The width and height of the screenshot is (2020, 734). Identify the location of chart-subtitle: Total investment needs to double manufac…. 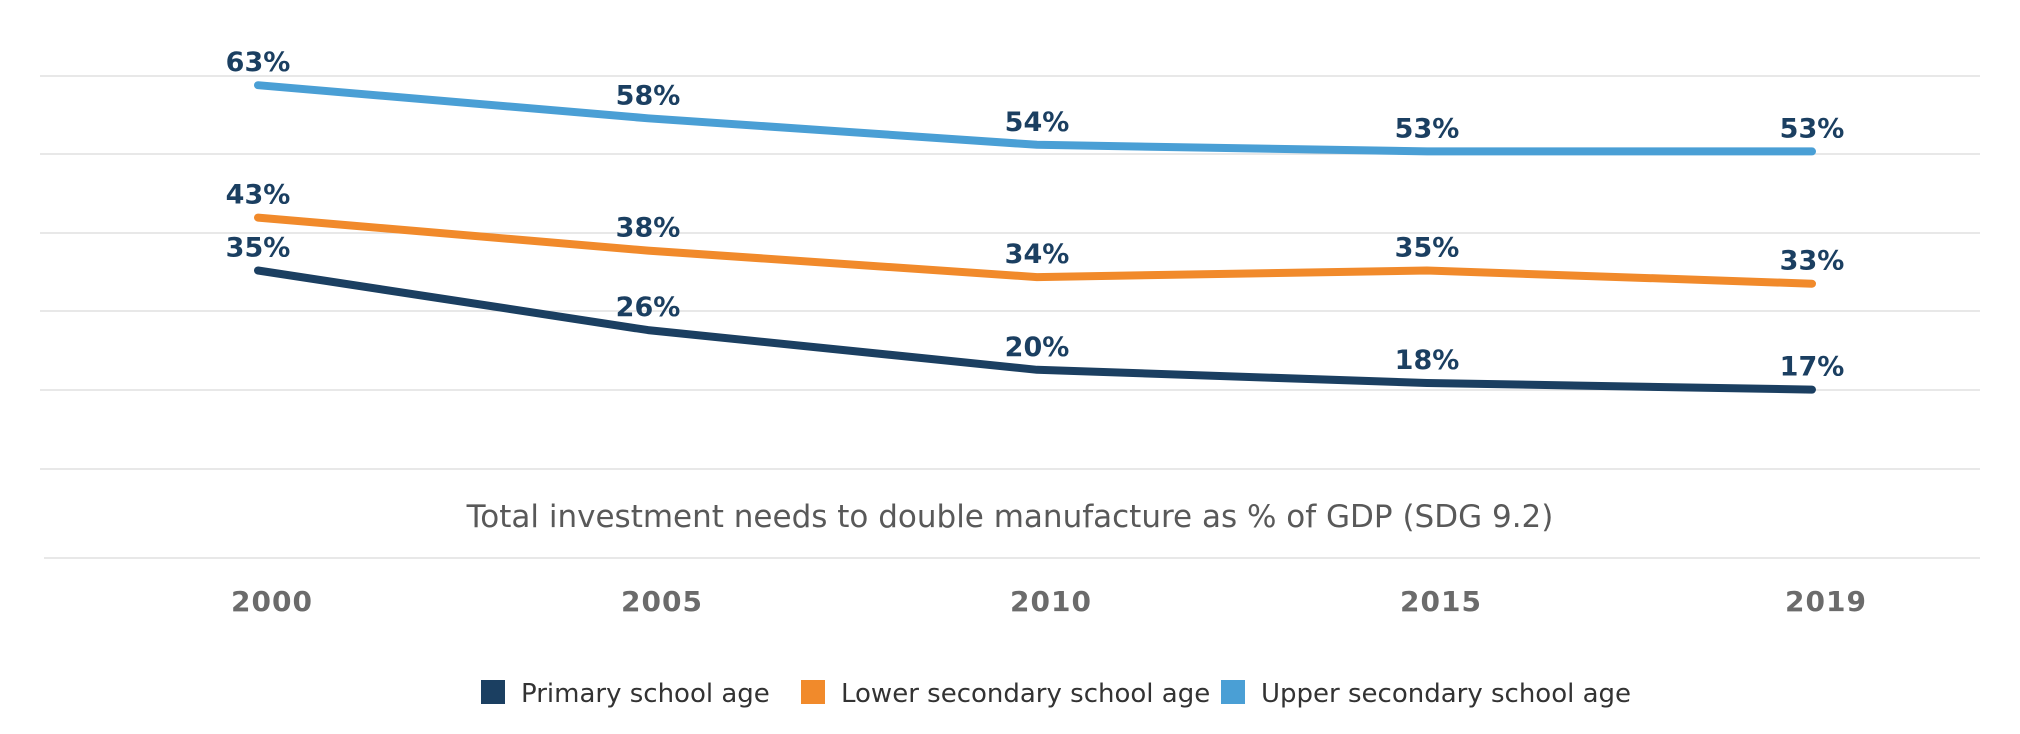
(1010, 517).